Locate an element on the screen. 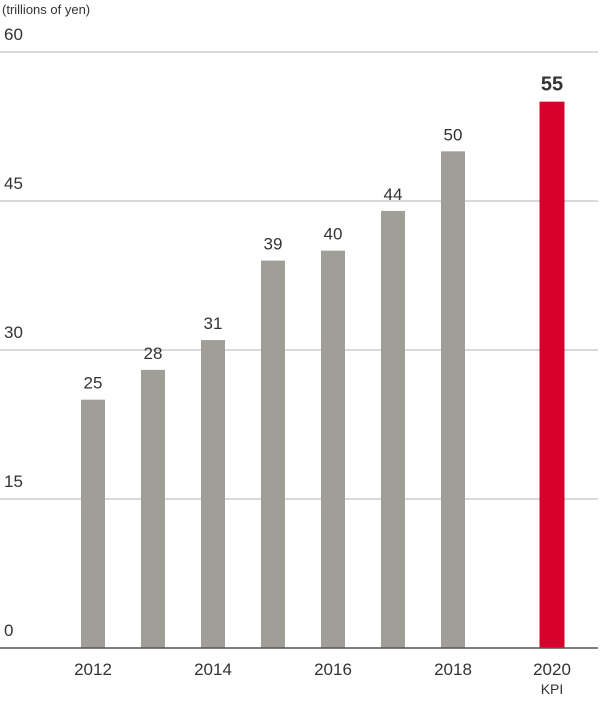 The width and height of the screenshot is (600, 703). x-tick-label: 2014 is located at coordinates (213, 669).